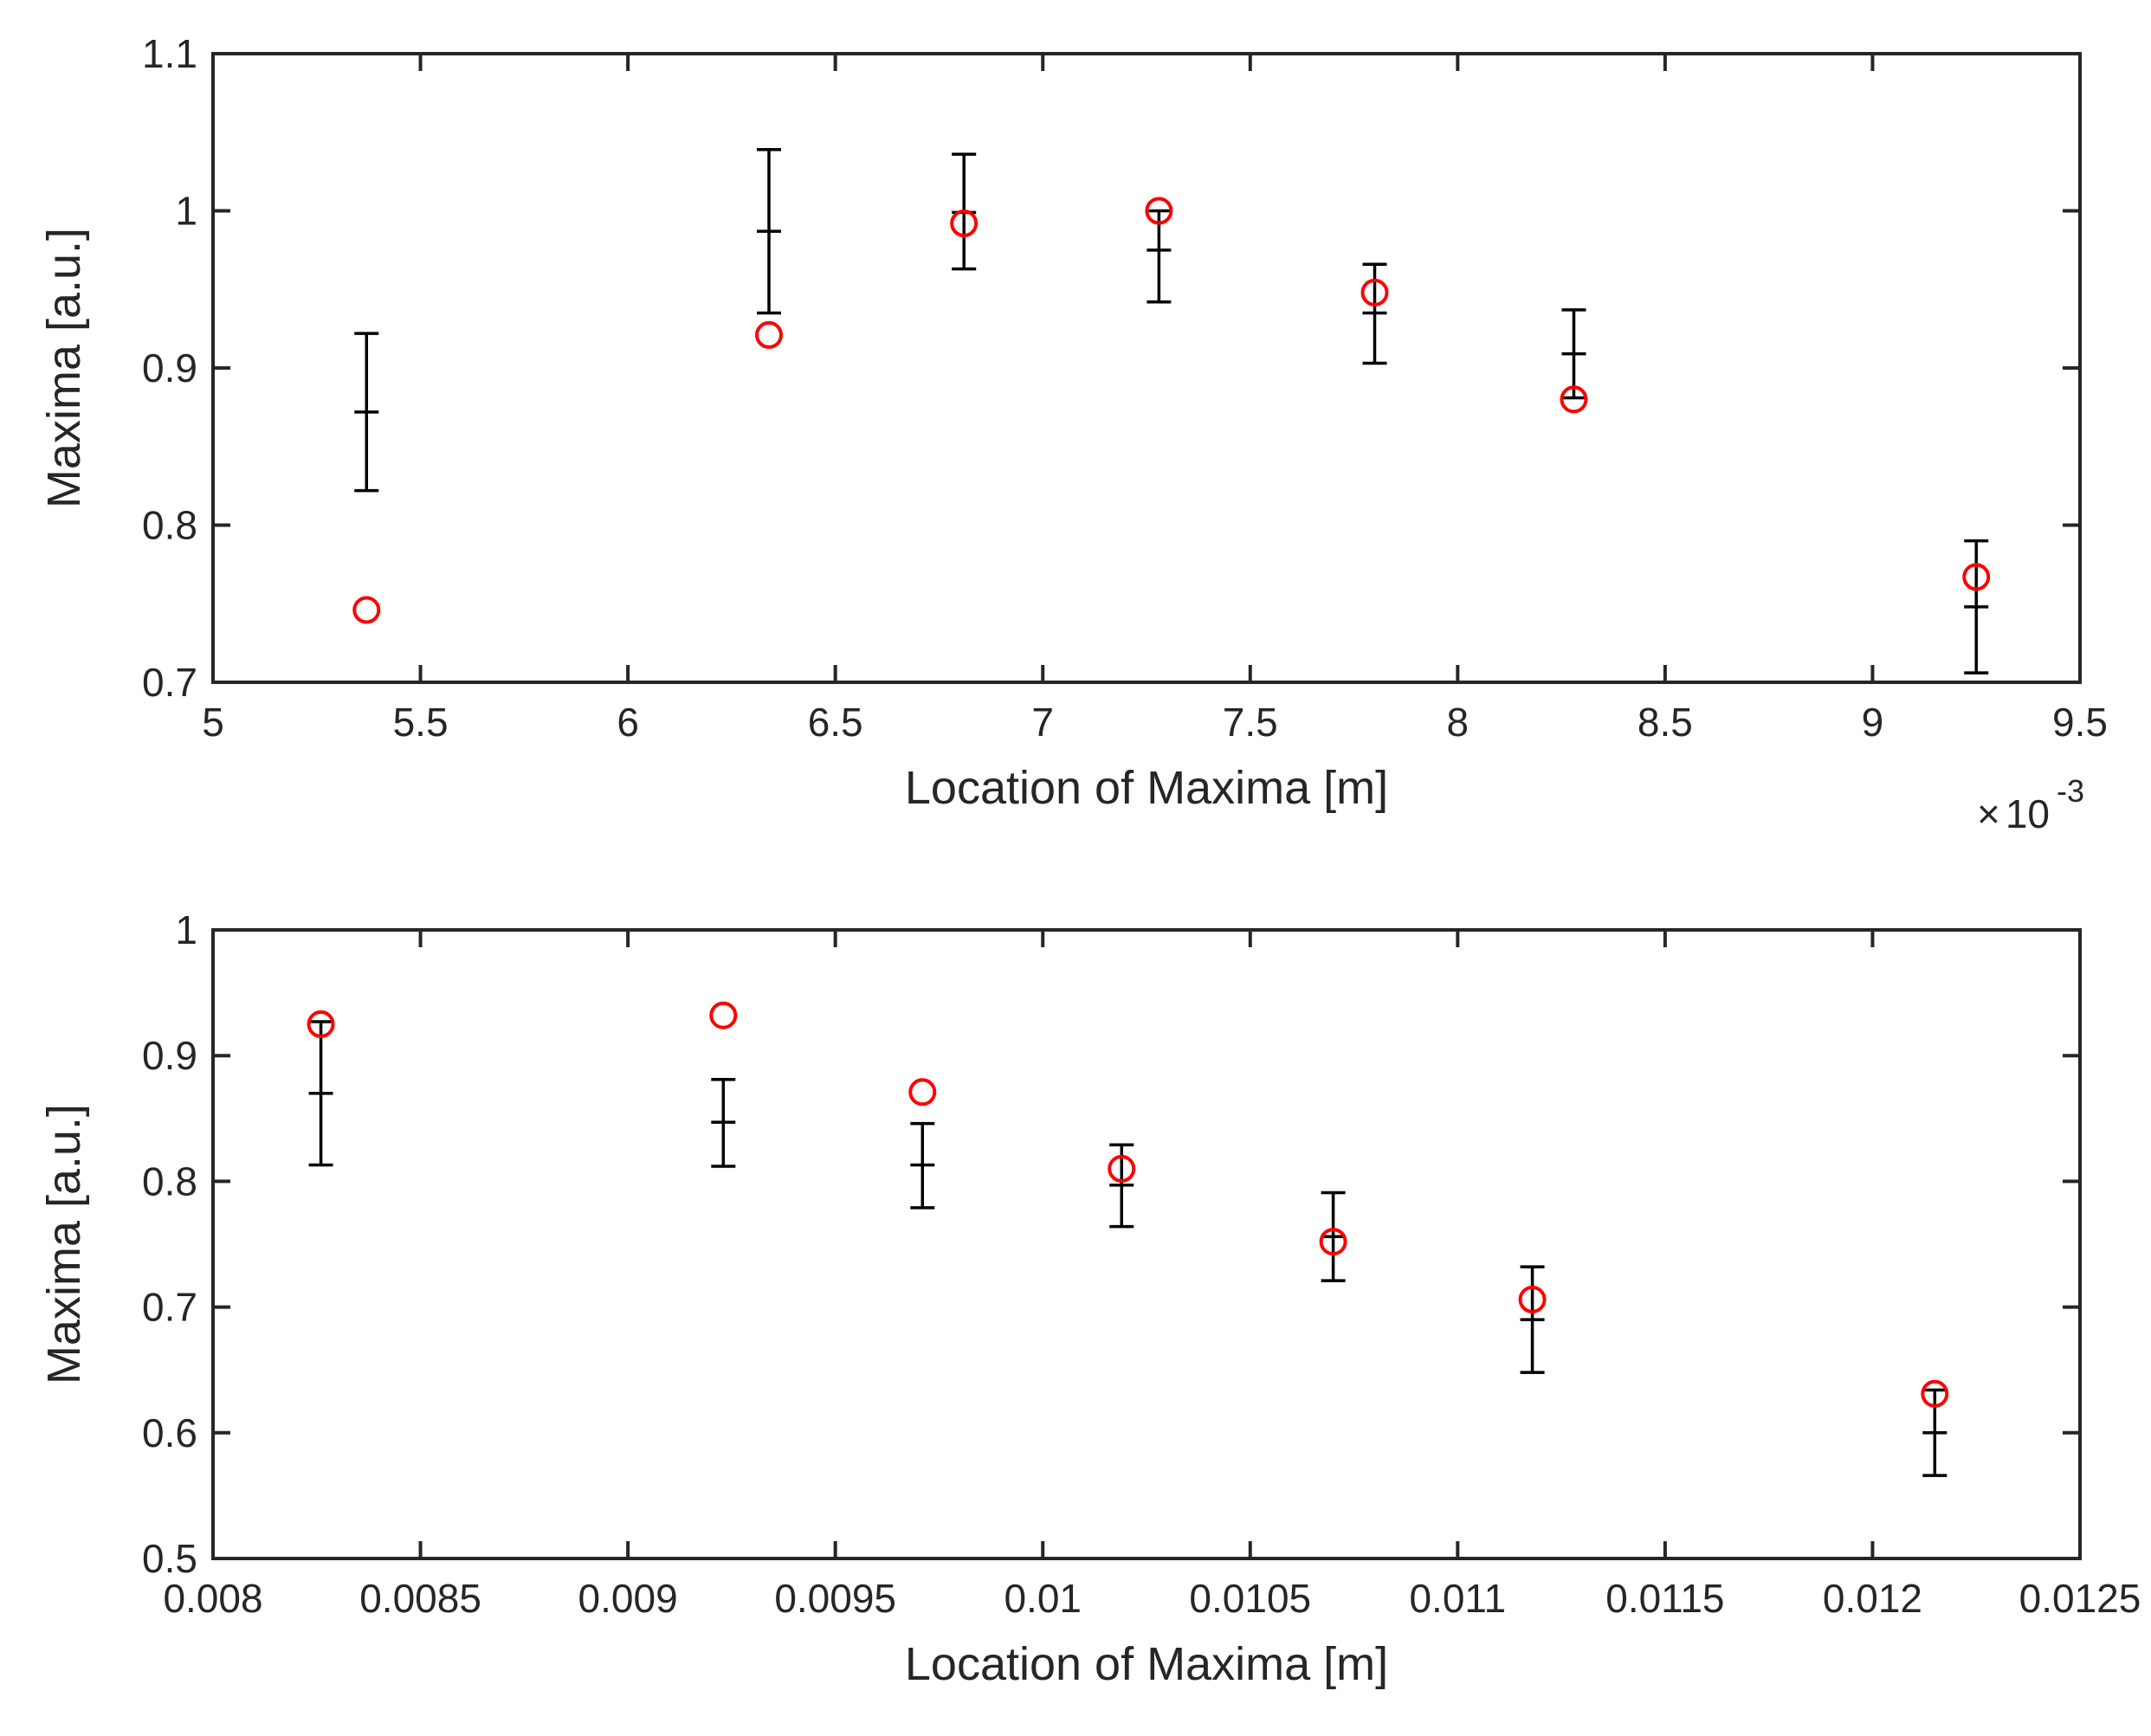 The width and height of the screenshot is (2151, 1736). I want to click on x-tick-label: 9, so click(1873, 722).